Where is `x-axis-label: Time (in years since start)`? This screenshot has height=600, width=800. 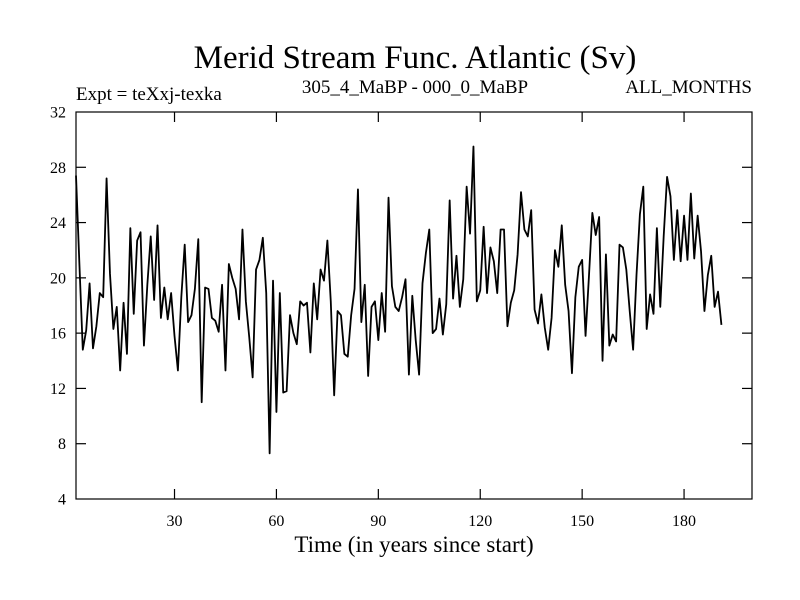
x-axis-label: Time (in years since start) is located at coordinates (413, 544).